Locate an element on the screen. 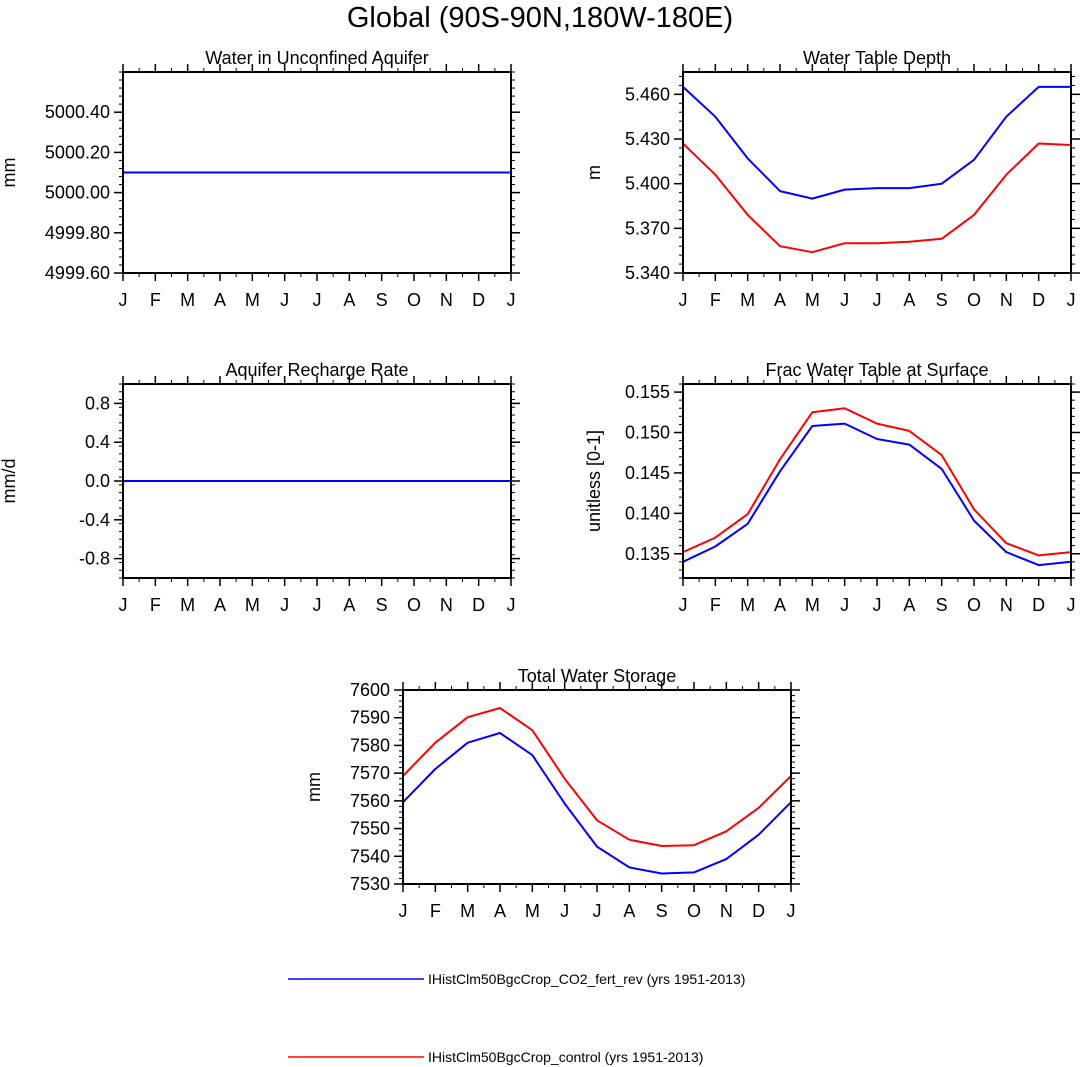 The image size is (1081, 1067). y-tick-label: -0.8 is located at coordinates (94, 559).